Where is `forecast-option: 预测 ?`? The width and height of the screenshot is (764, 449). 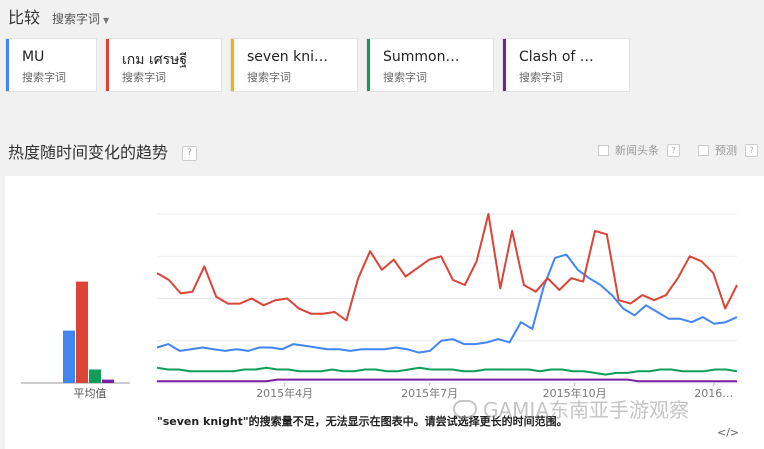
forecast-option: 预测 ? is located at coordinates (728, 150).